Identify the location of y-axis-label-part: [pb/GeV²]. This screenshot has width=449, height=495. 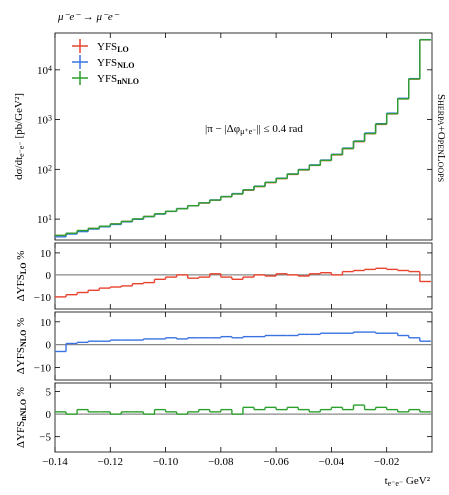
(19, 117).